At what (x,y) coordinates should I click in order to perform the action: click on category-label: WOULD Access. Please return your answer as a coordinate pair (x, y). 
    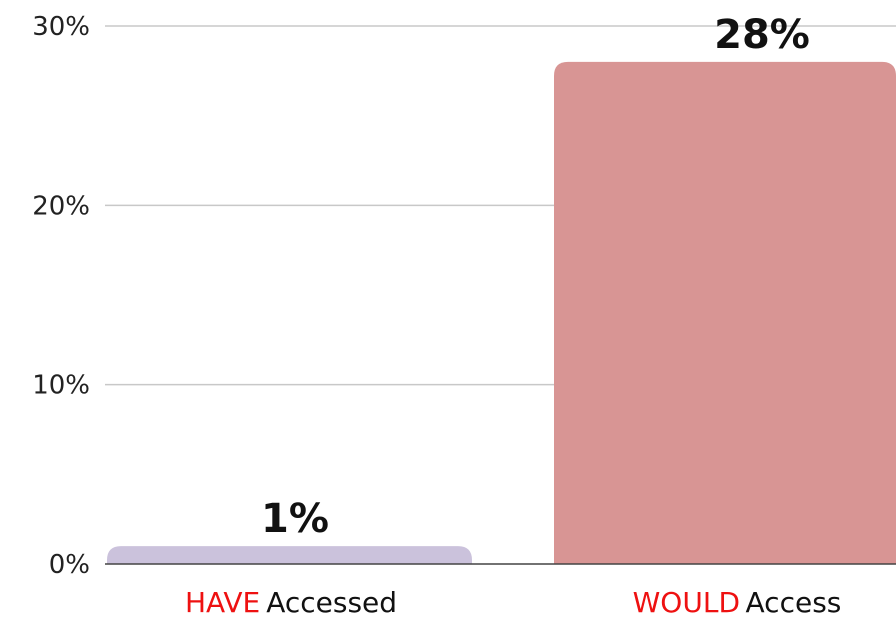
    Looking at the image, I should click on (737, 602).